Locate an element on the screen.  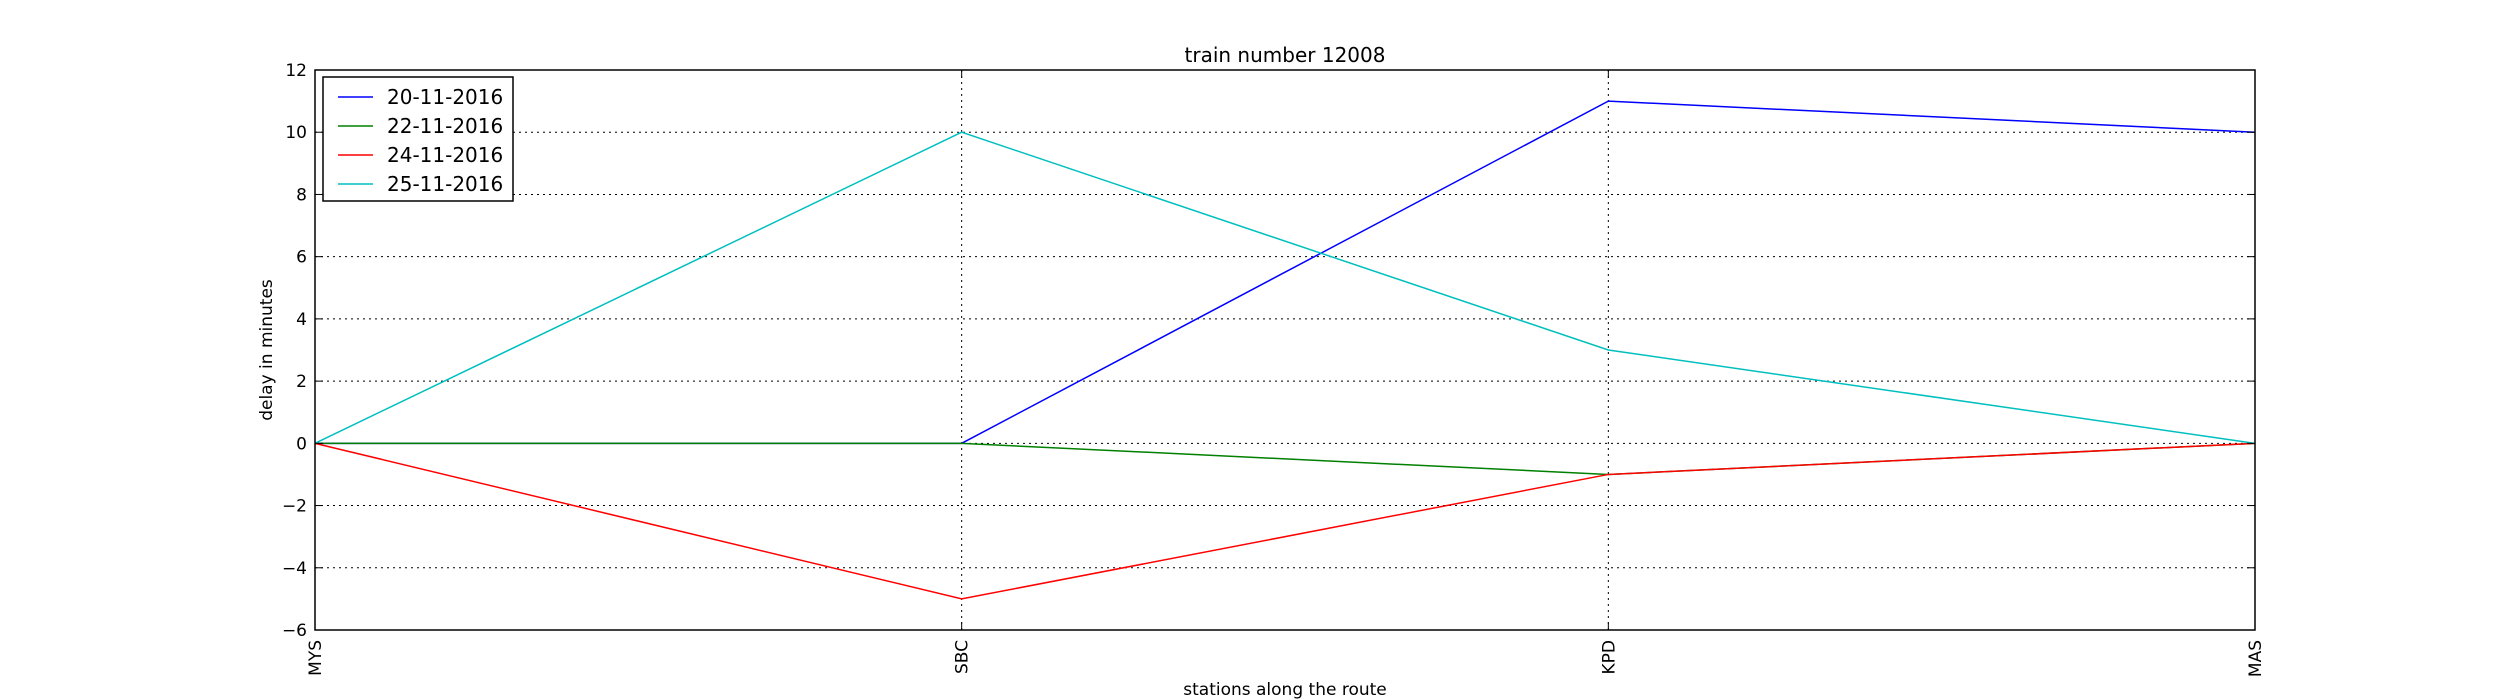
legend-label: 20-11-2016 is located at coordinates (445, 97).